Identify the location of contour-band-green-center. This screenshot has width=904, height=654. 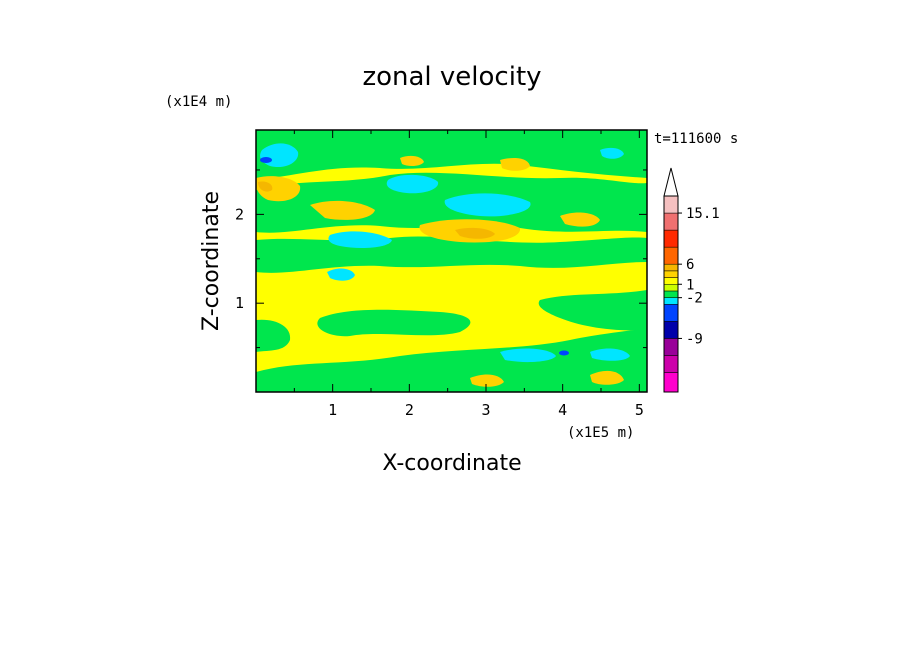
(394, 323).